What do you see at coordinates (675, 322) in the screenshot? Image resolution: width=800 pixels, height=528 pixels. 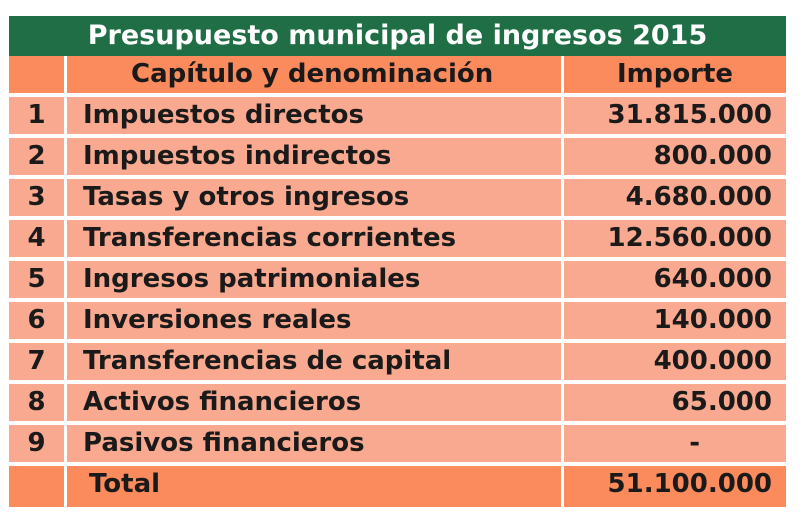 I see `row-amount: 140.000` at bounding box center [675, 322].